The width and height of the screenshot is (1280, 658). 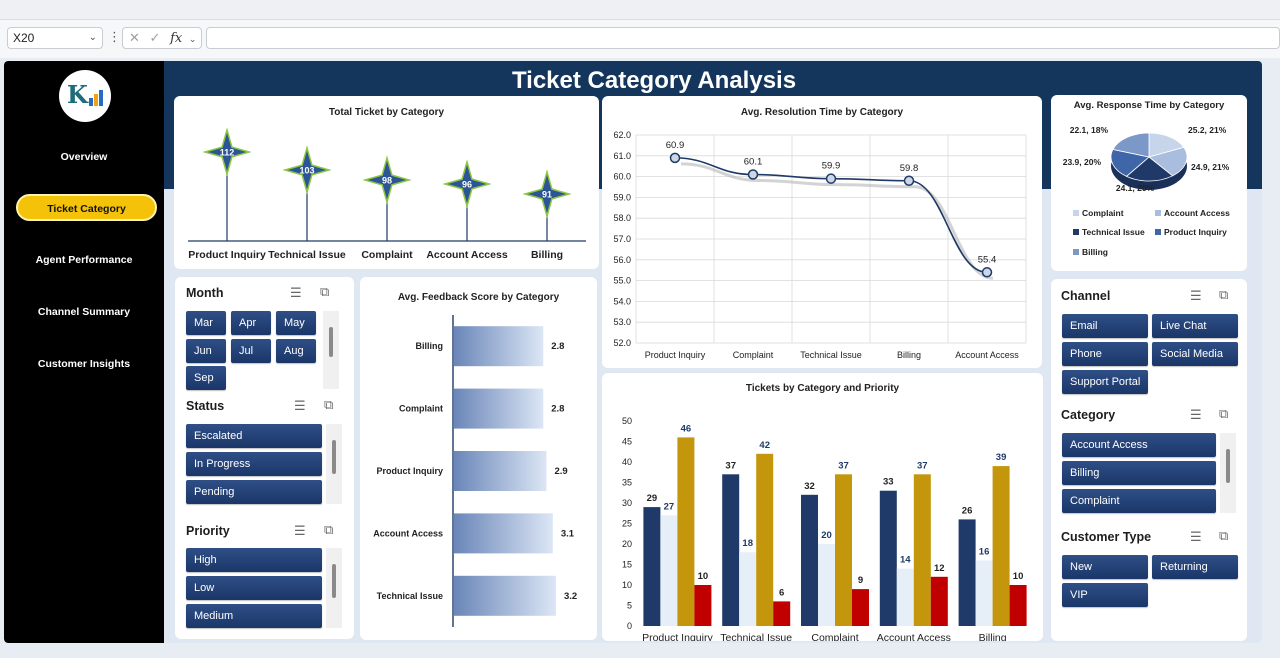 What do you see at coordinates (1195, 354) in the screenshot?
I see `slicer-item-social-media: Social Media` at bounding box center [1195, 354].